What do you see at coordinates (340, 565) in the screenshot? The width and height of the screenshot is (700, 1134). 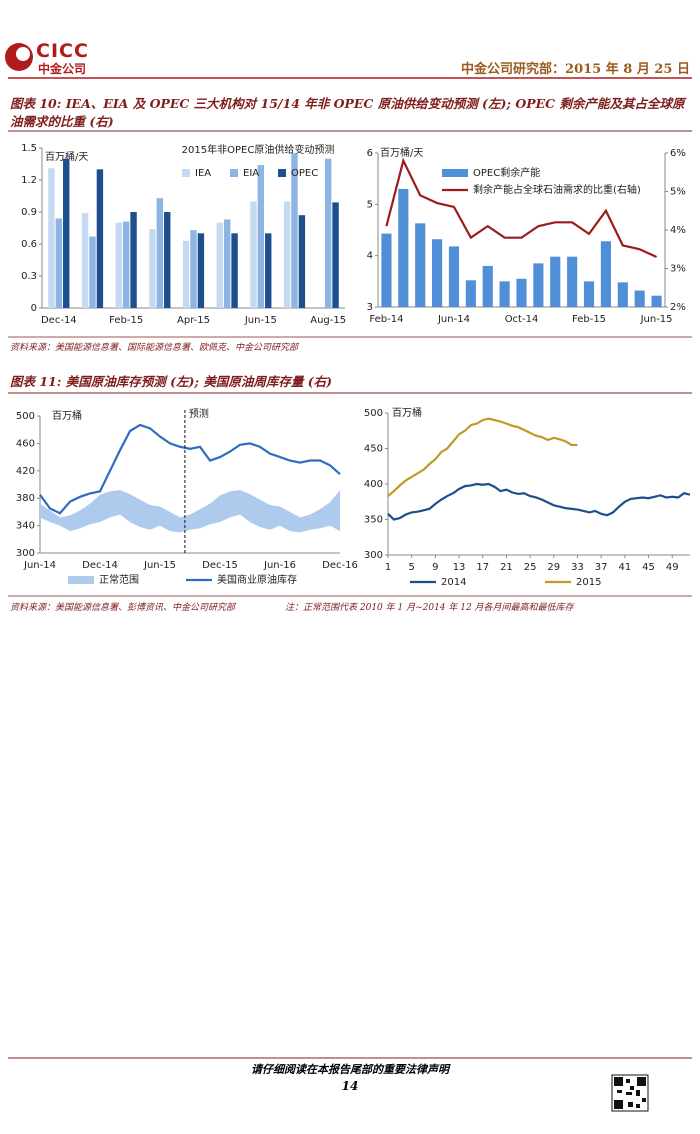 I see `x-tick-label: Dec-16` at bounding box center [340, 565].